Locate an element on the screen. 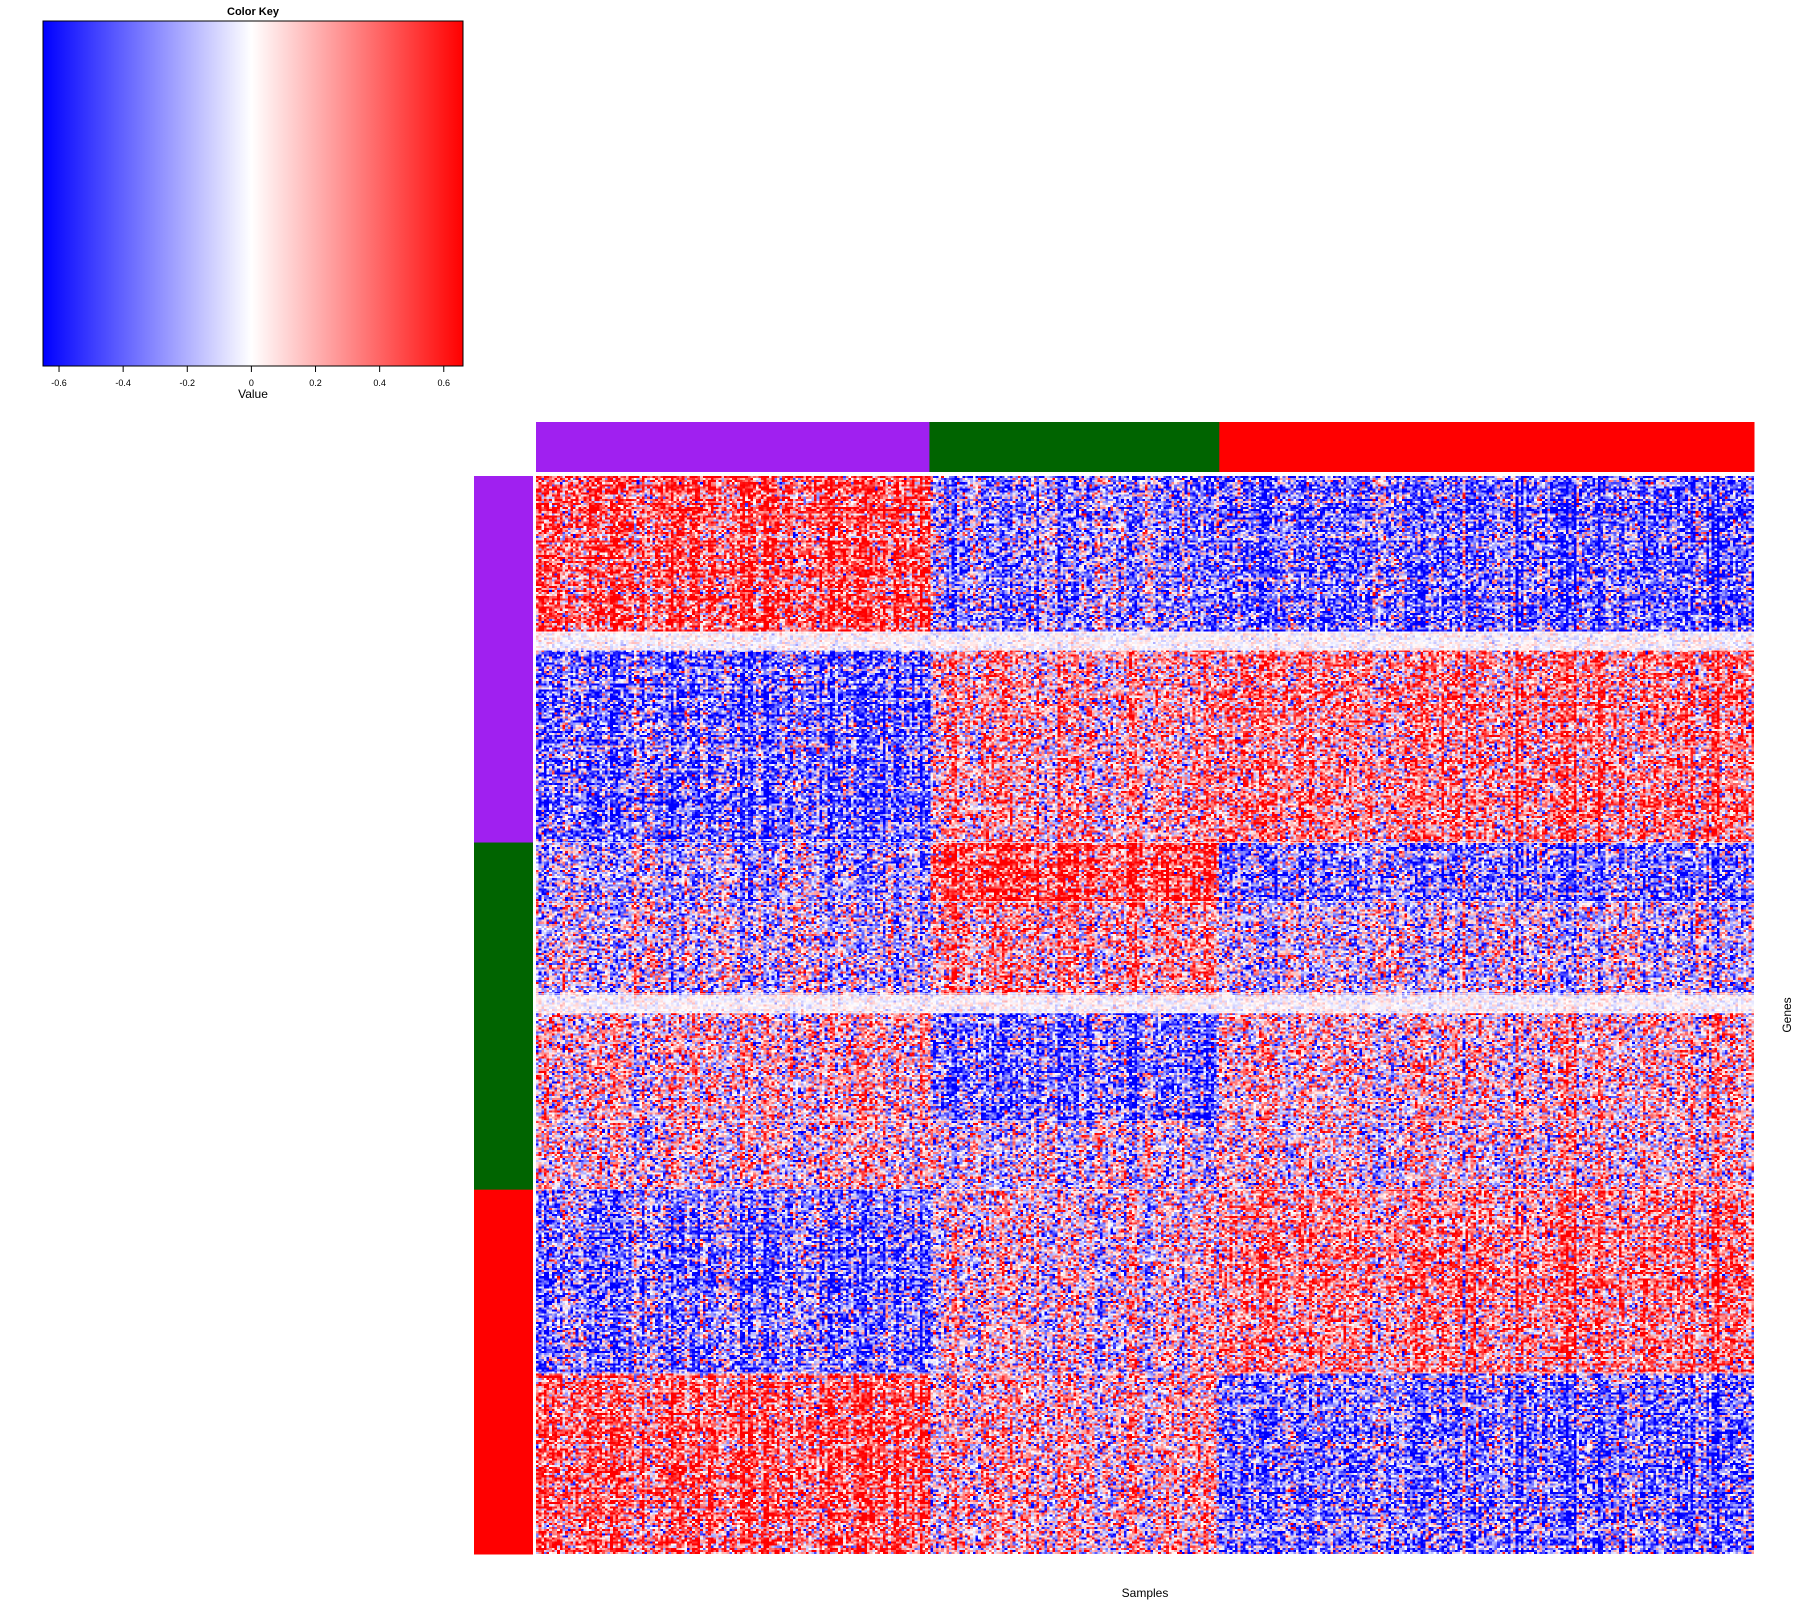 The width and height of the screenshot is (1800, 1605). color-key-tick-label: 0.4 is located at coordinates (379, 383).